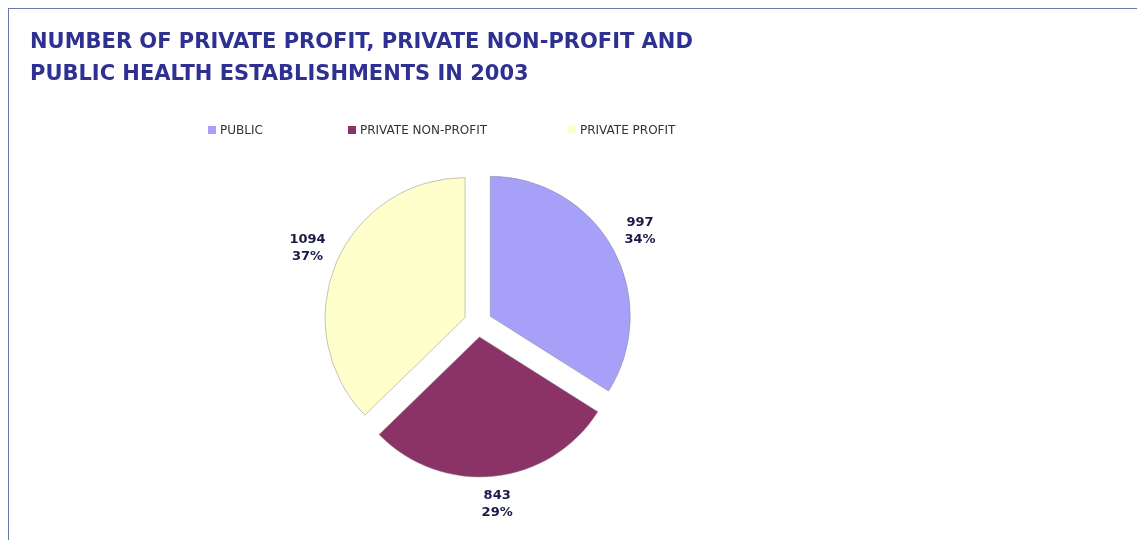  I want to click on data-label: 1094 37%, so click(307, 247).